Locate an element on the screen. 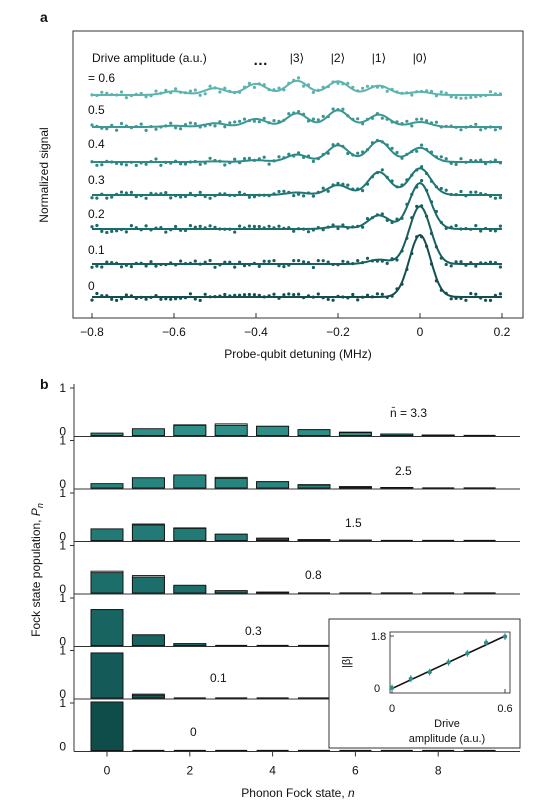  x-tick-label: 0.2 is located at coordinates (502, 332).